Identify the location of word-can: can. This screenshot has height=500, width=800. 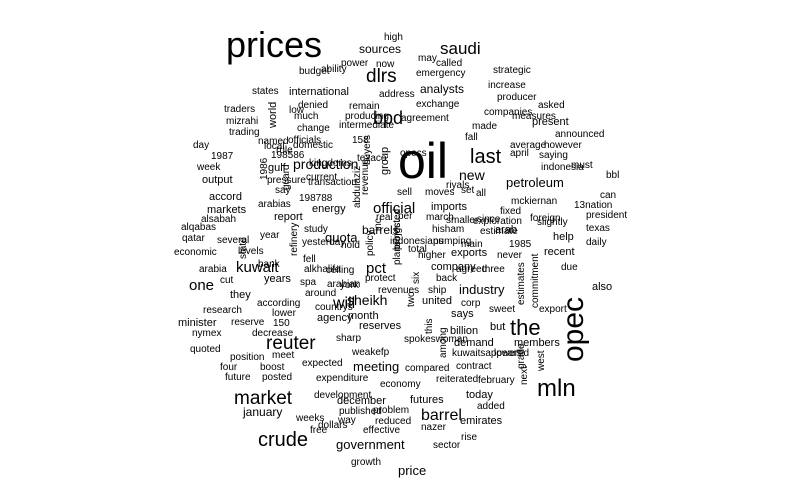
(608, 195).